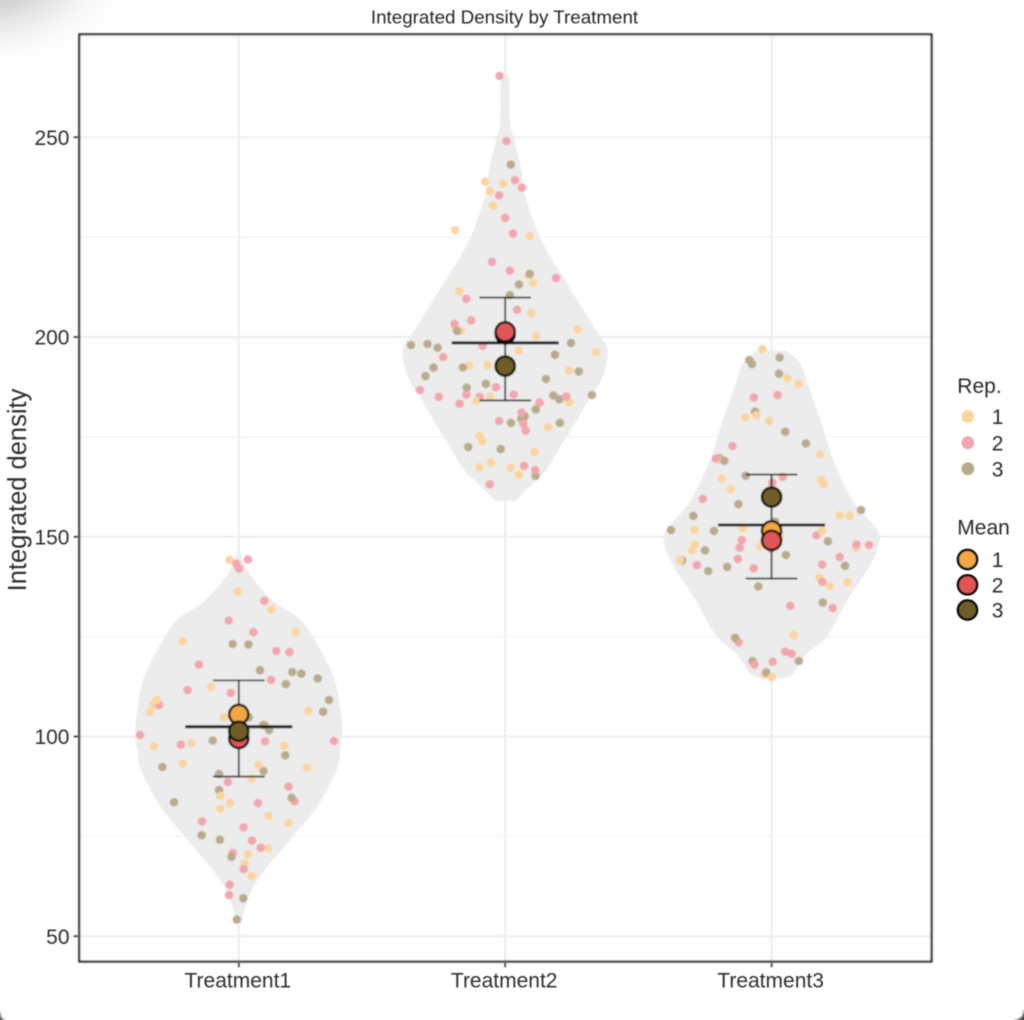 The height and width of the screenshot is (1020, 1024). Describe the element at coordinates (18, 489) in the screenshot. I see `svg-text: Integrated density` at that location.